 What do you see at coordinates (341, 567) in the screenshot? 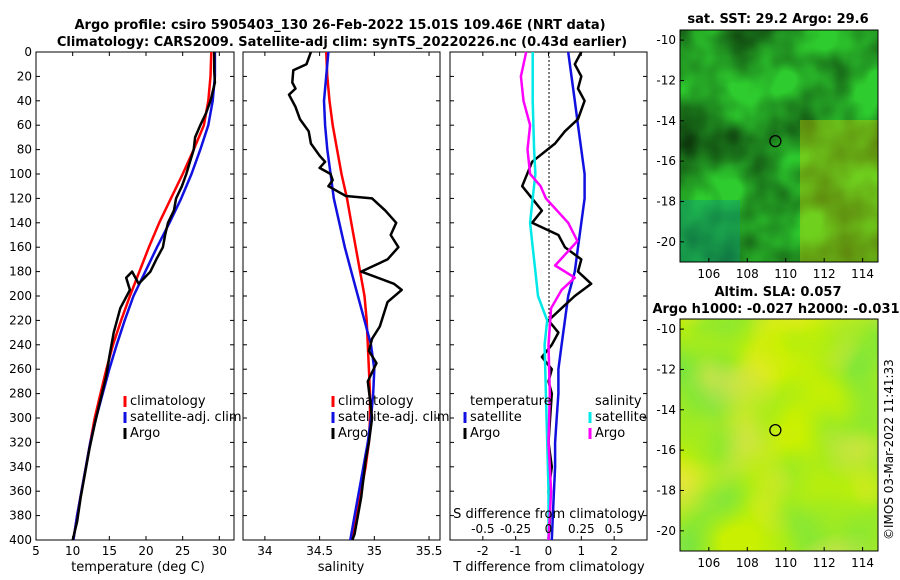
I see `salinity-x-label: salinity` at bounding box center [341, 567].